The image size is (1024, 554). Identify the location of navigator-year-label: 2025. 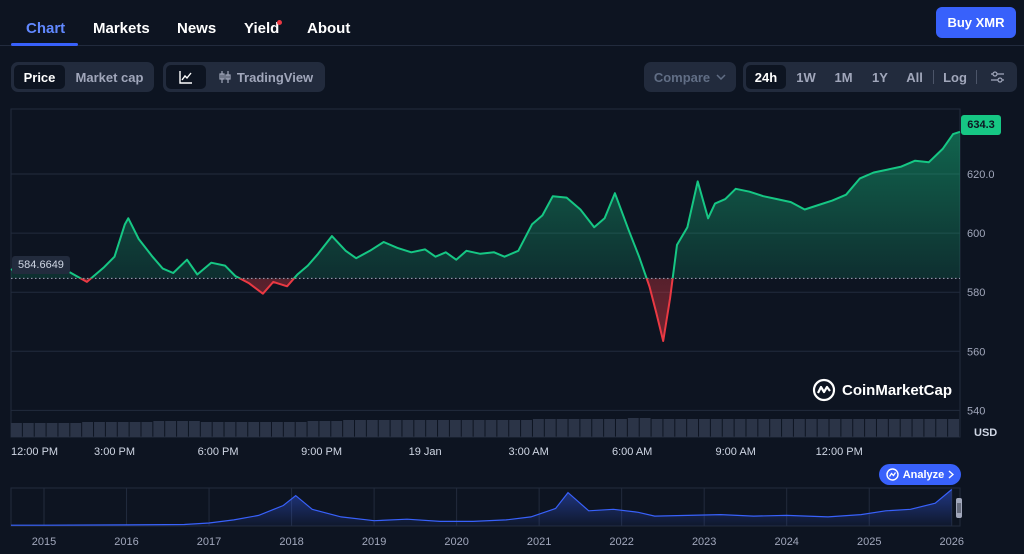
(869, 542).